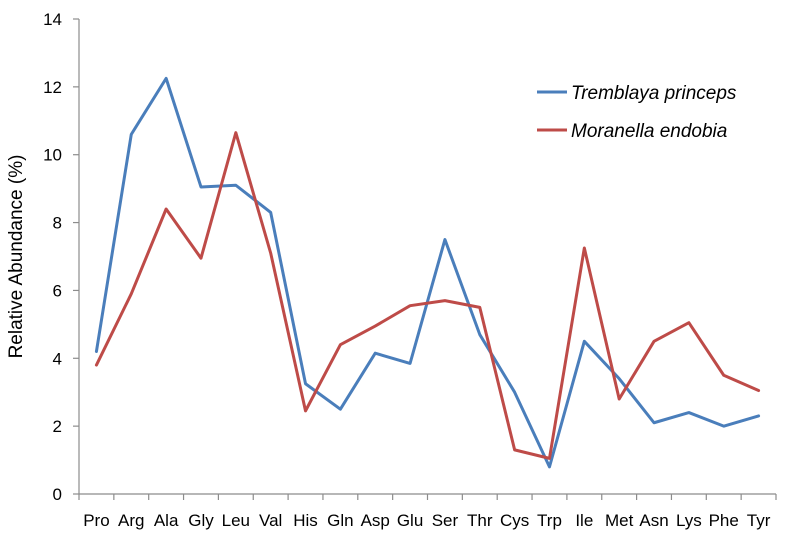  Describe the element at coordinates (584, 520) in the screenshot. I see `x-tick-label: Ile` at that location.